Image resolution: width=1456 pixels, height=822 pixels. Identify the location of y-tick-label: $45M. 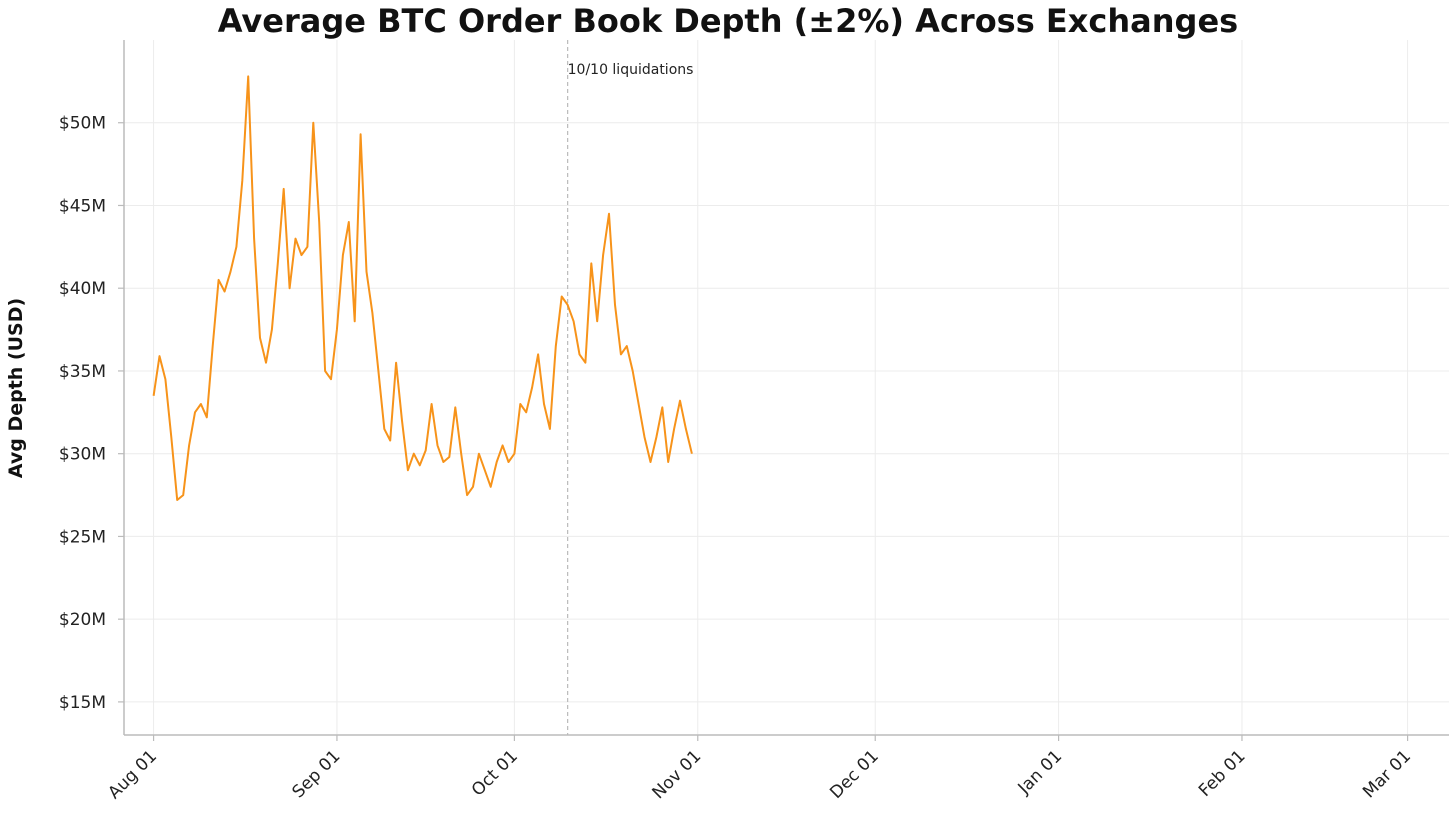
(82, 206).